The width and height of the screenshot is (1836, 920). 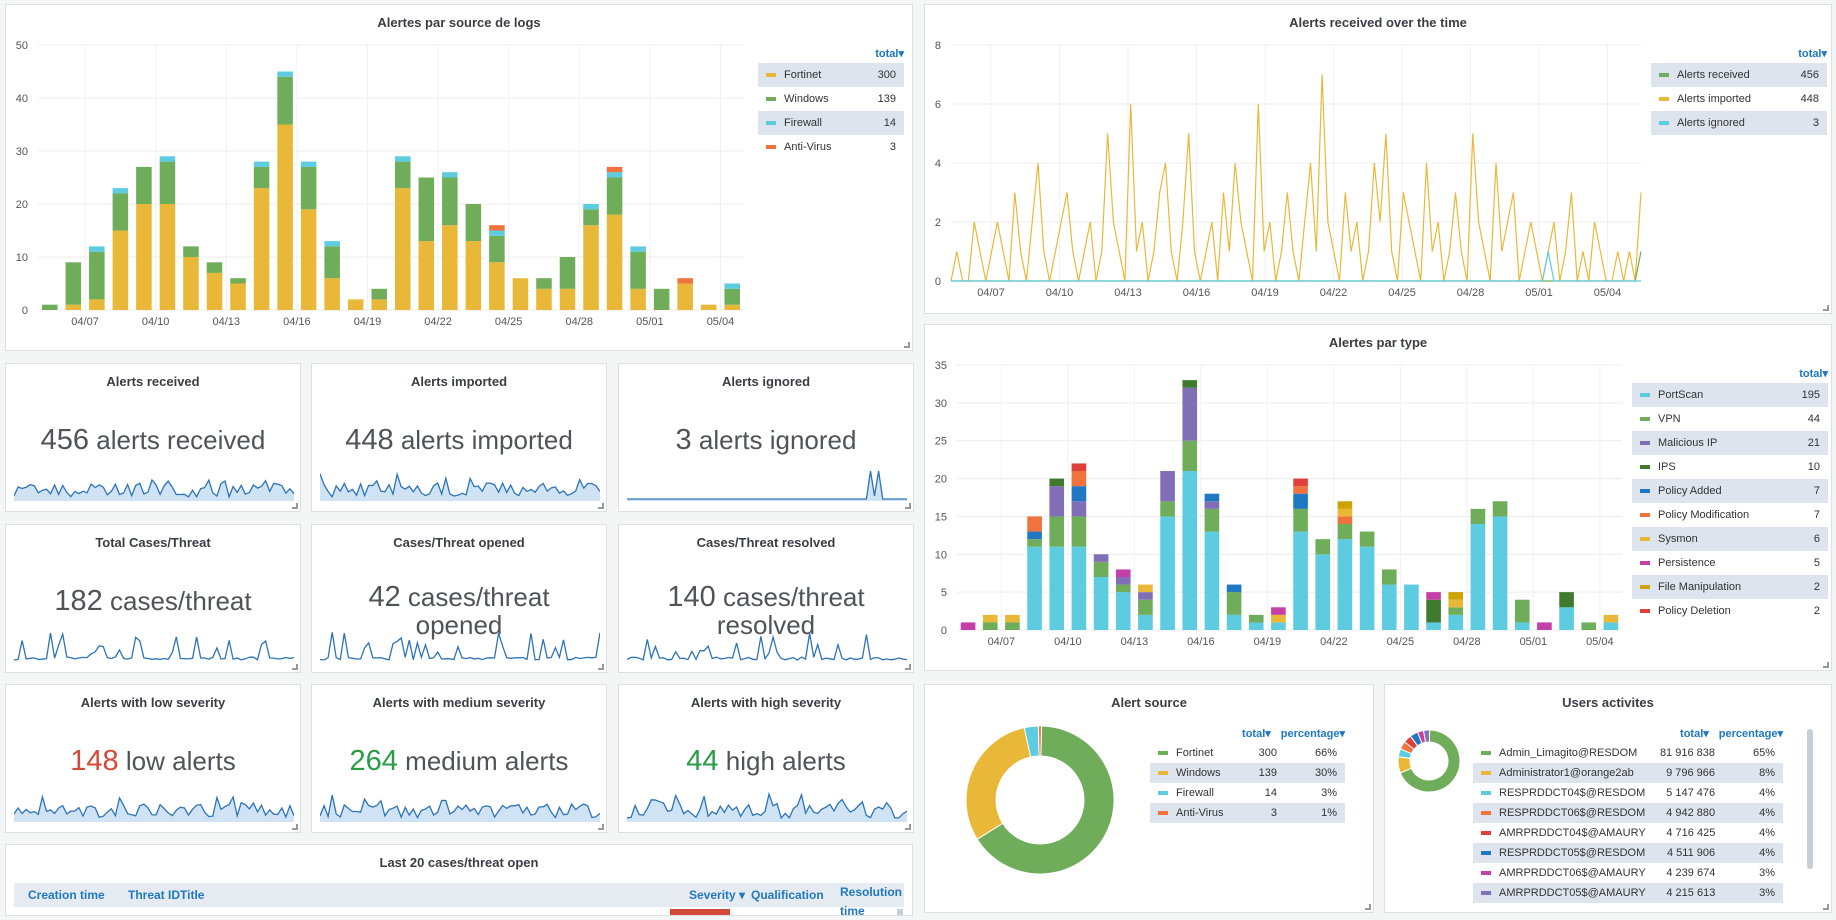 I want to click on legend-item: Policy Deletion 2, so click(x=1730, y=611).